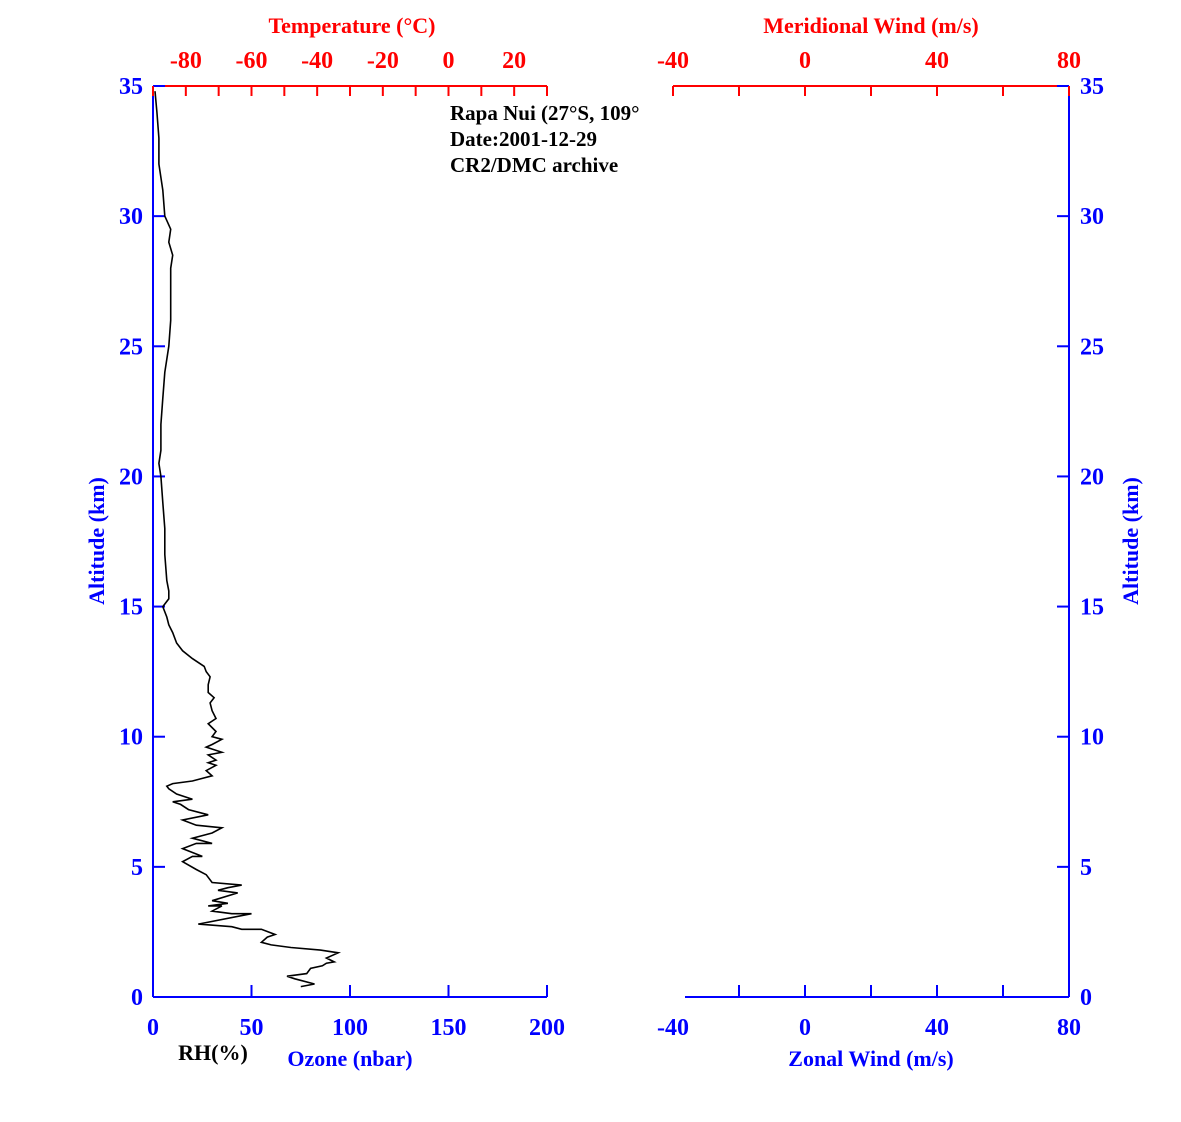 The image size is (1181, 1122). I want to click on right-x-ticks: -40 0 40 80, so click(869, 1013).